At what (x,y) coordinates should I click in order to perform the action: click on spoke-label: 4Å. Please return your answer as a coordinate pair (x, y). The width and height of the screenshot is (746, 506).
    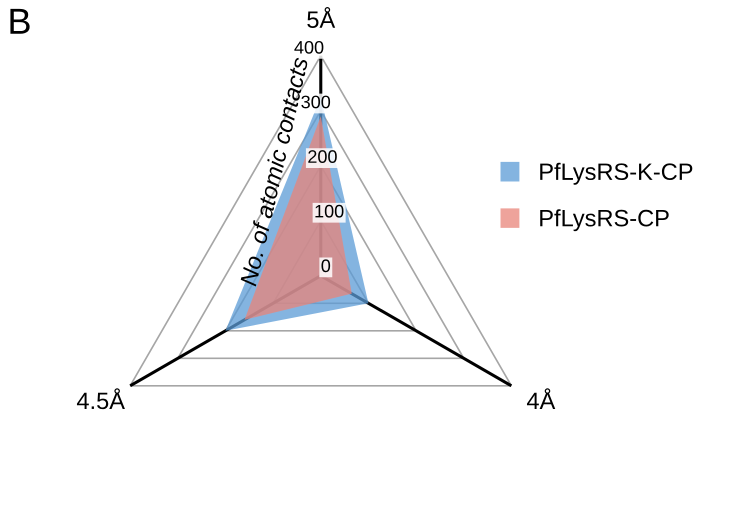
    Looking at the image, I should click on (541, 398).